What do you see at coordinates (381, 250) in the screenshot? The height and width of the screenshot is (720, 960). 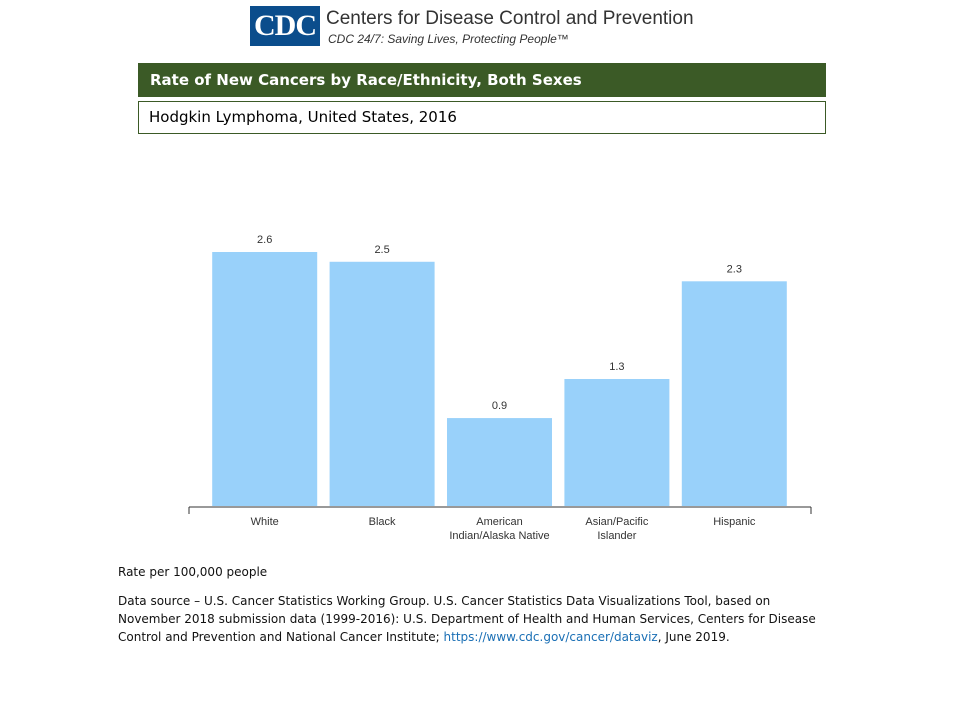 I see `value-label: 2.5` at bounding box center [381, 250].